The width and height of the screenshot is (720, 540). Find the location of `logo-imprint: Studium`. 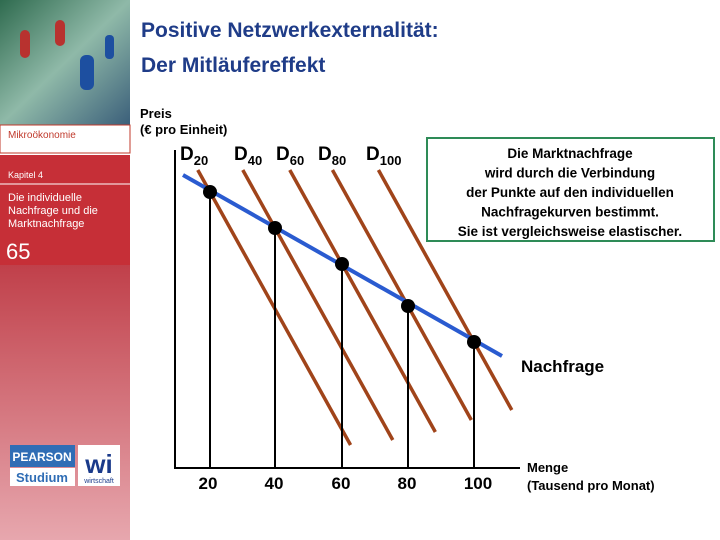

logo-imprint: Studium is located at coordinates (42, 477).